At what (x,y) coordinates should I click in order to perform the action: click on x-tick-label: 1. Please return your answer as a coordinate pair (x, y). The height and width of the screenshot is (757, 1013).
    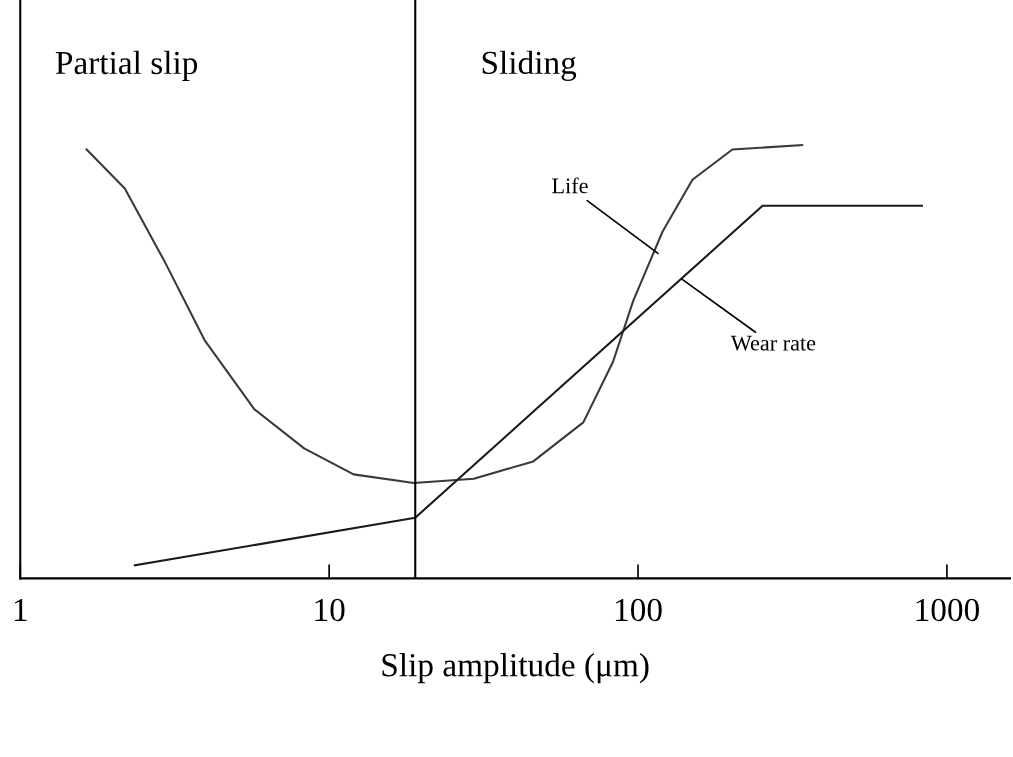
    Looking at the image, I should click on (20, 609).